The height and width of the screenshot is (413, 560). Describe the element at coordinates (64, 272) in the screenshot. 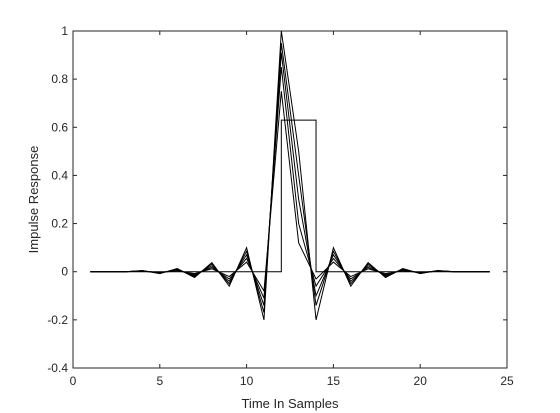

I see `y-tick-label: 0` at that location.